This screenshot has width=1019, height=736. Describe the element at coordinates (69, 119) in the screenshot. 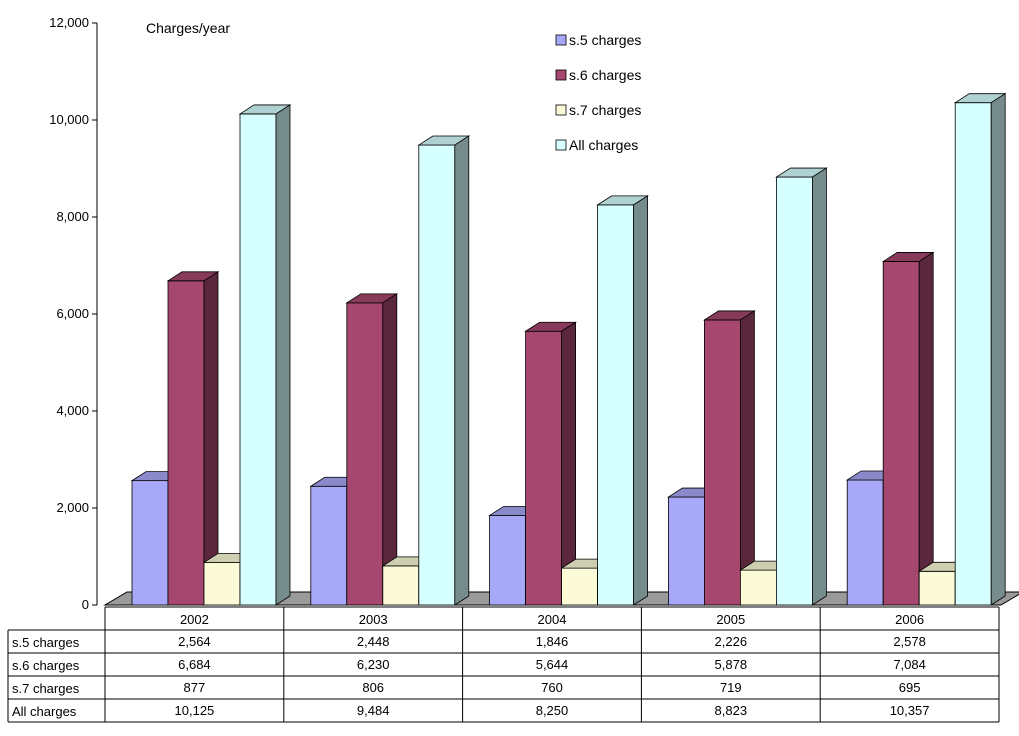

I see `y-tick-label: 10,000` at that location.